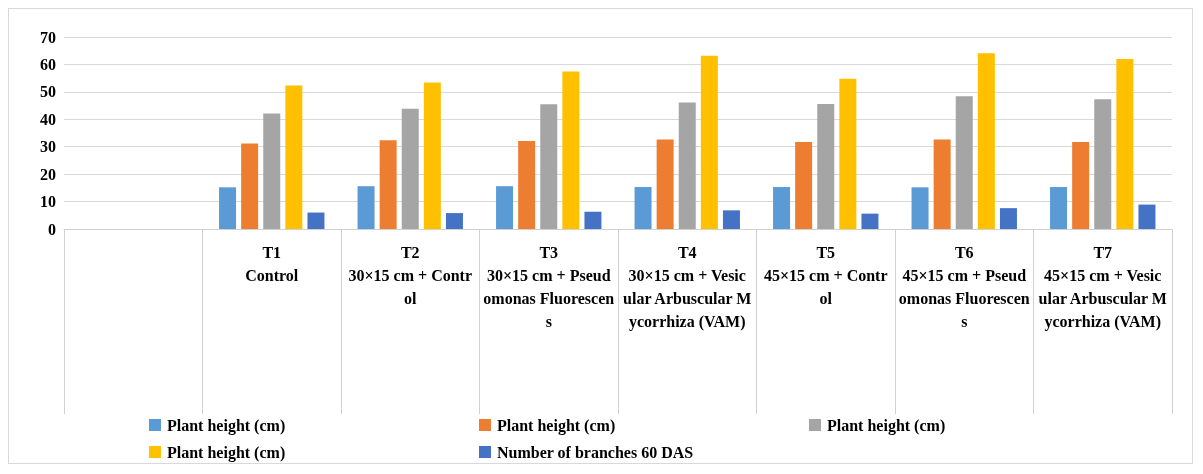 Image resolution: width=1203 pixels, height=474 pixels. What do you see at coordinates (964, 287) in the screenshot?
I see `x-tick-label: T6 45×15 cm + Pseudomonas Fluorescens` at bounding box center [964, 287].